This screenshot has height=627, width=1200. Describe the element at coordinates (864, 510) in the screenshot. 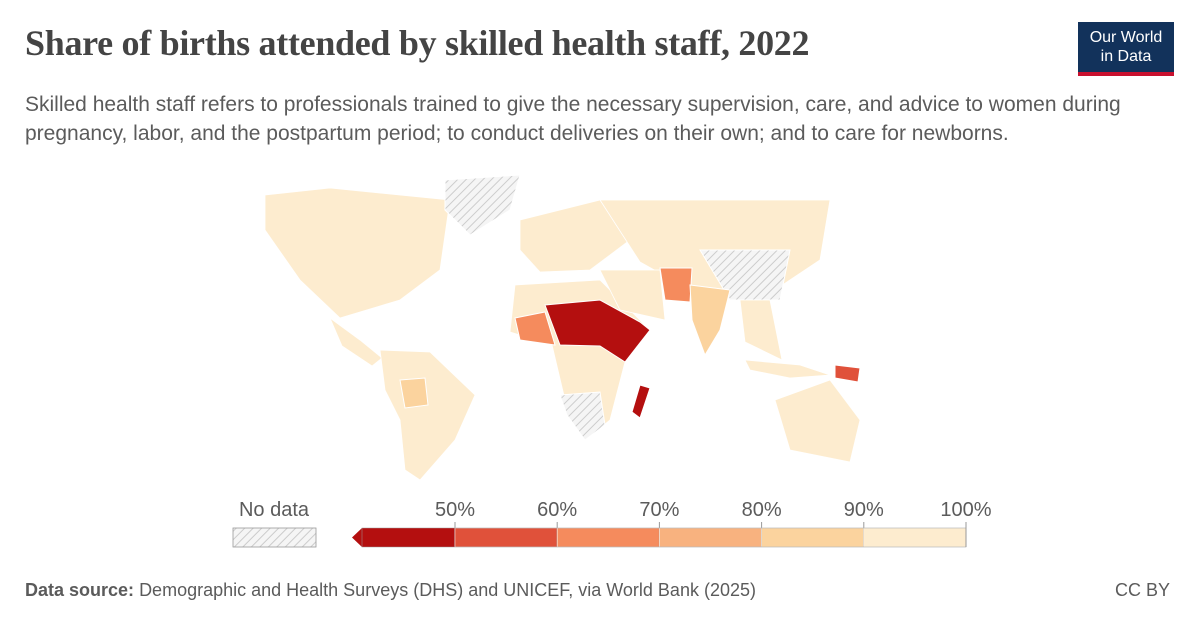

I see `legend-tick-label: 90%` at that location.